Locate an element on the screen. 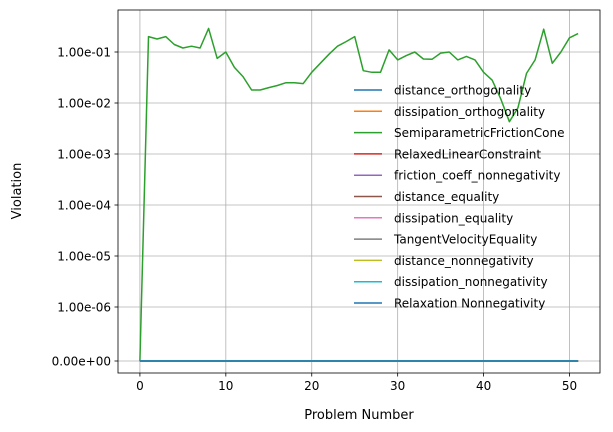  x-tick-label: 50 is located at coordinates (569, 386).